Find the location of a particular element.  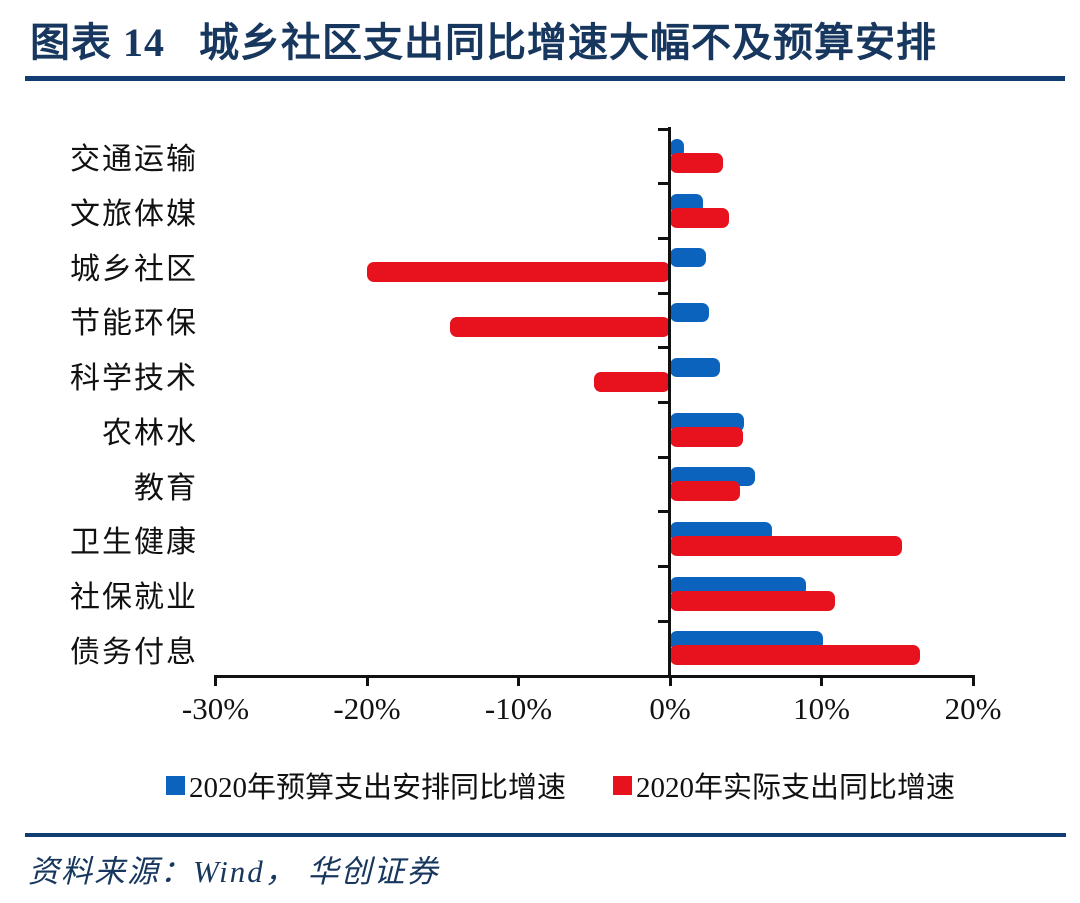

category-label: 文旅体媒 is located at coordinates (134, 215).